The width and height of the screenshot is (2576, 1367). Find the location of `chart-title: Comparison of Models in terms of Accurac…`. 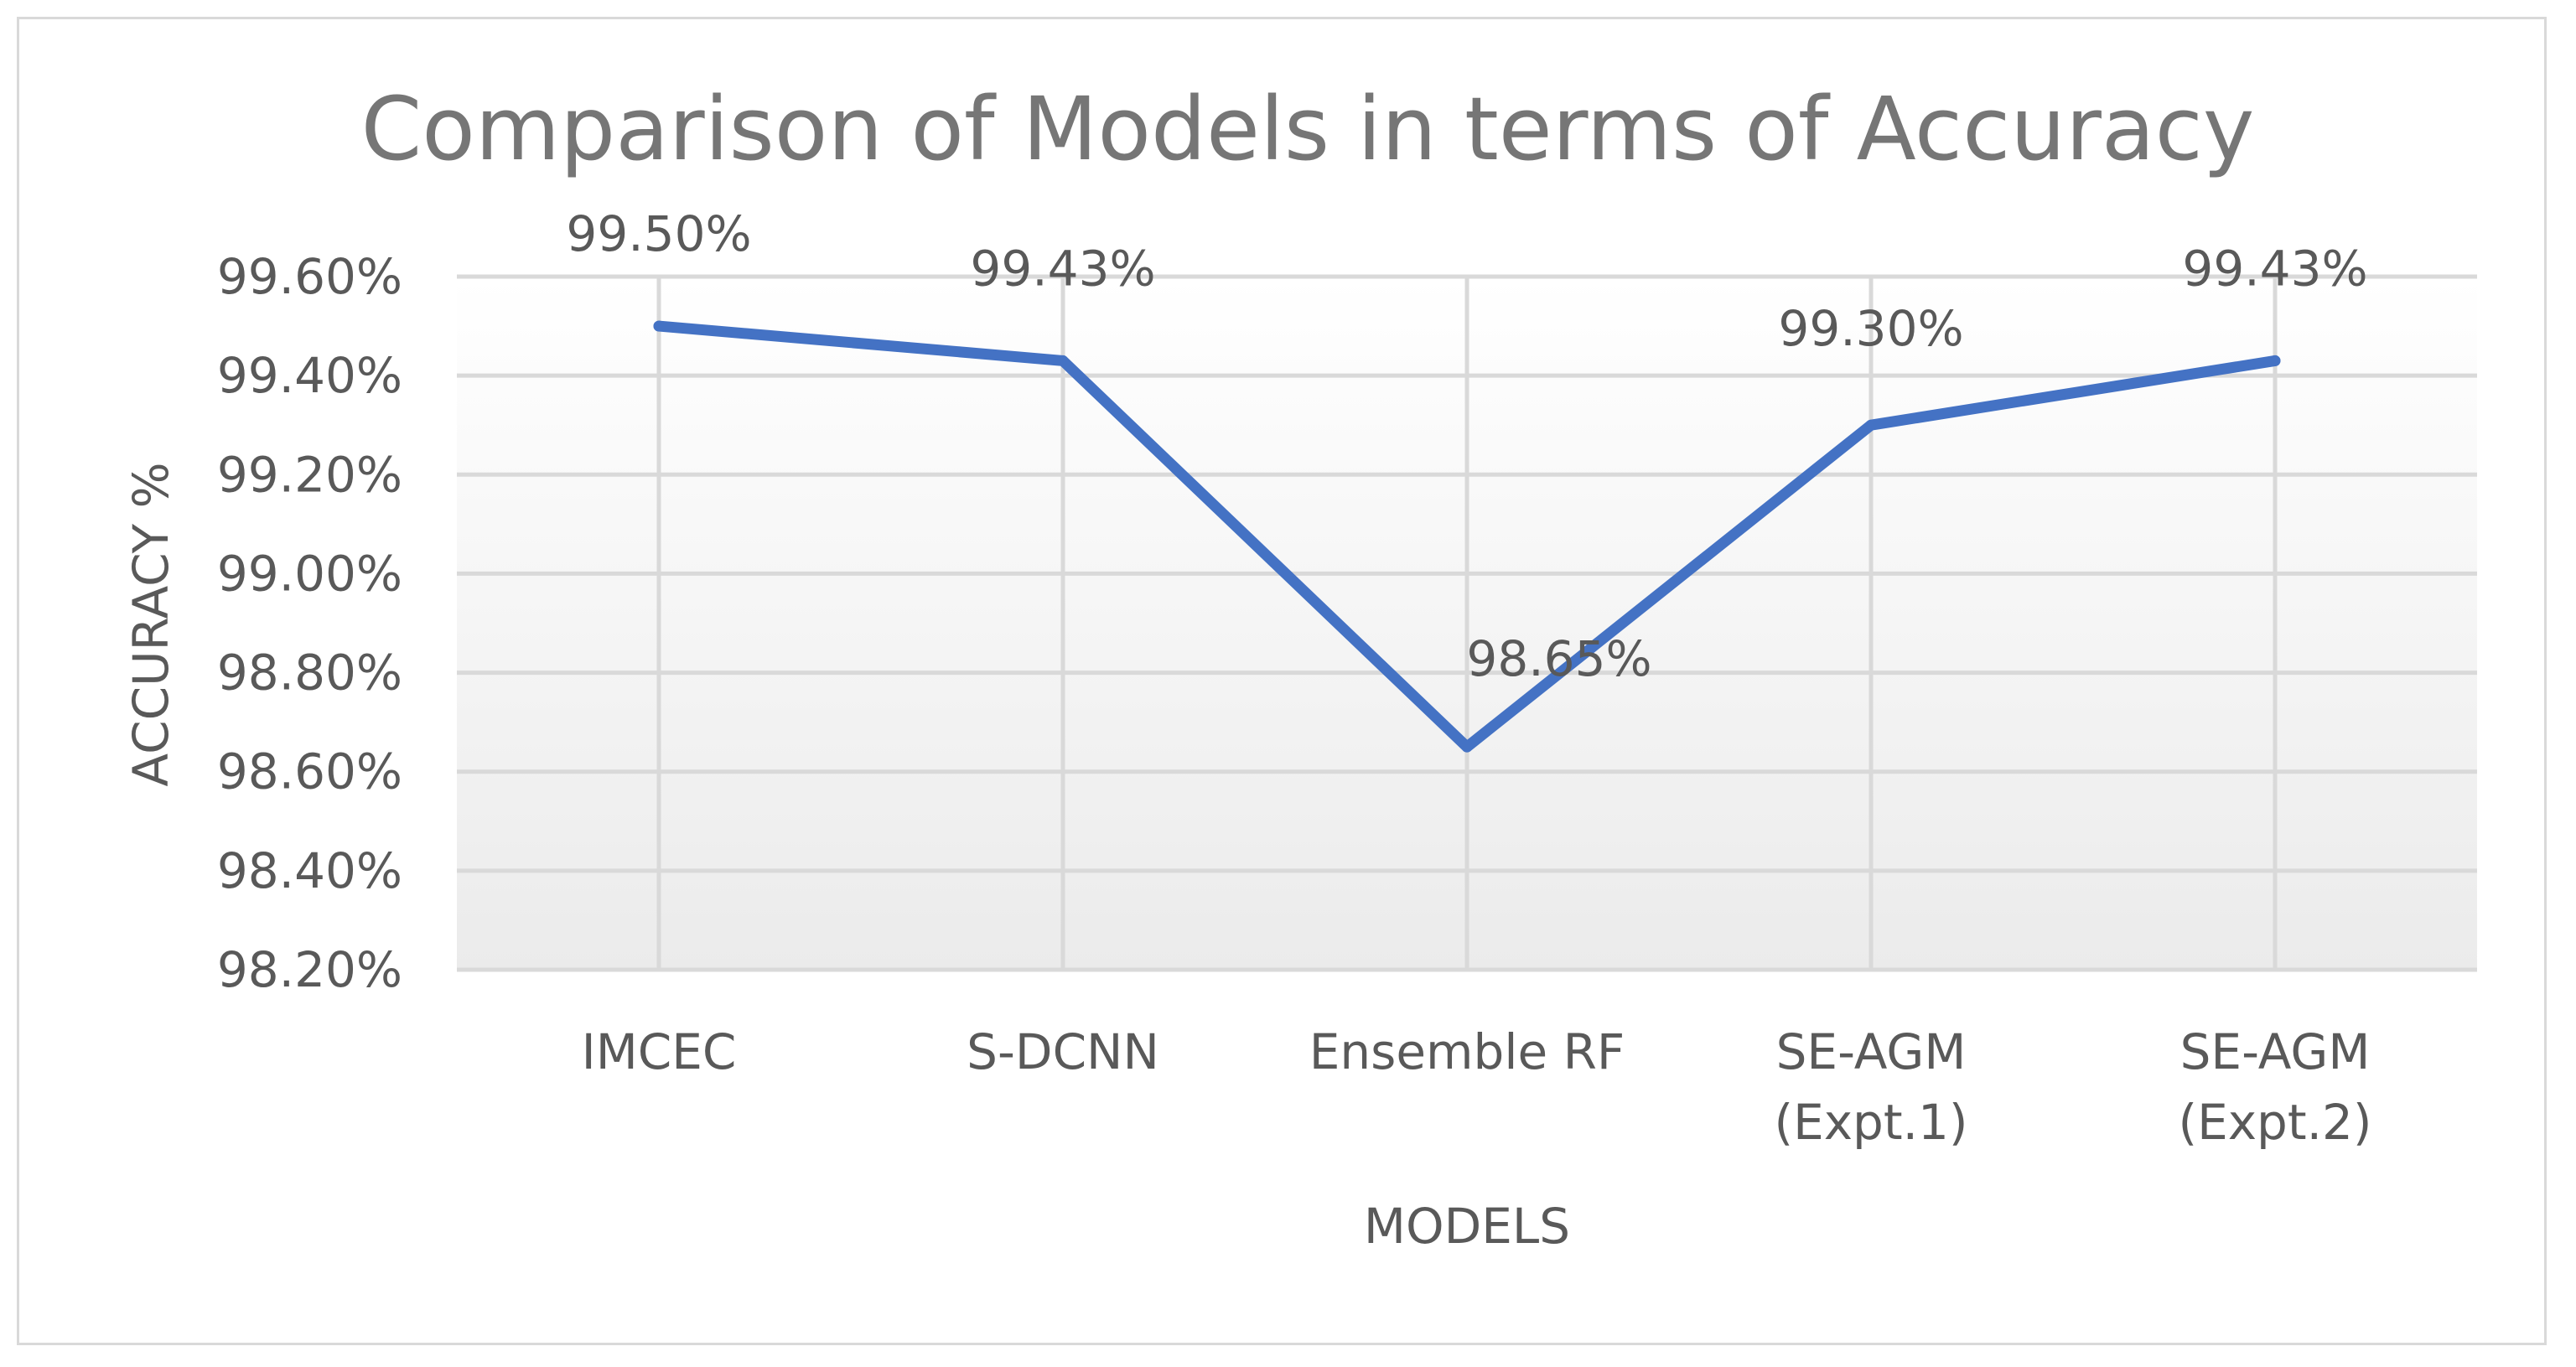

chart-title: Comparison of Models in terms of Accurac… is located at coordinates (1308, 129).